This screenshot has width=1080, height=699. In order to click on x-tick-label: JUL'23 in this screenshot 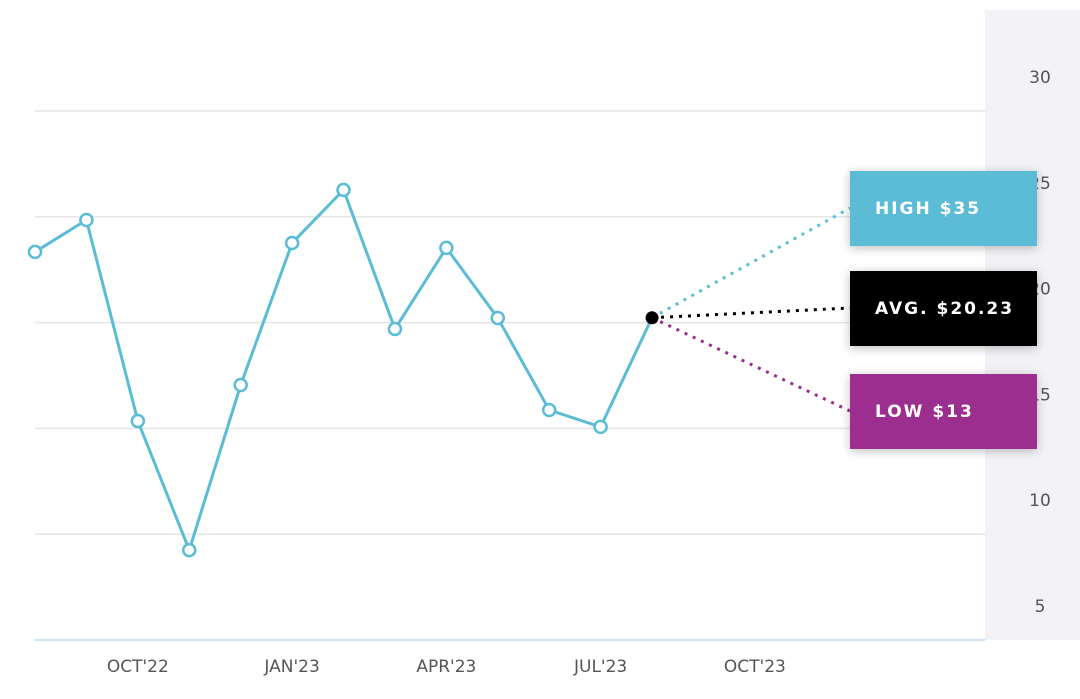, I will do `click(600, 667)`.